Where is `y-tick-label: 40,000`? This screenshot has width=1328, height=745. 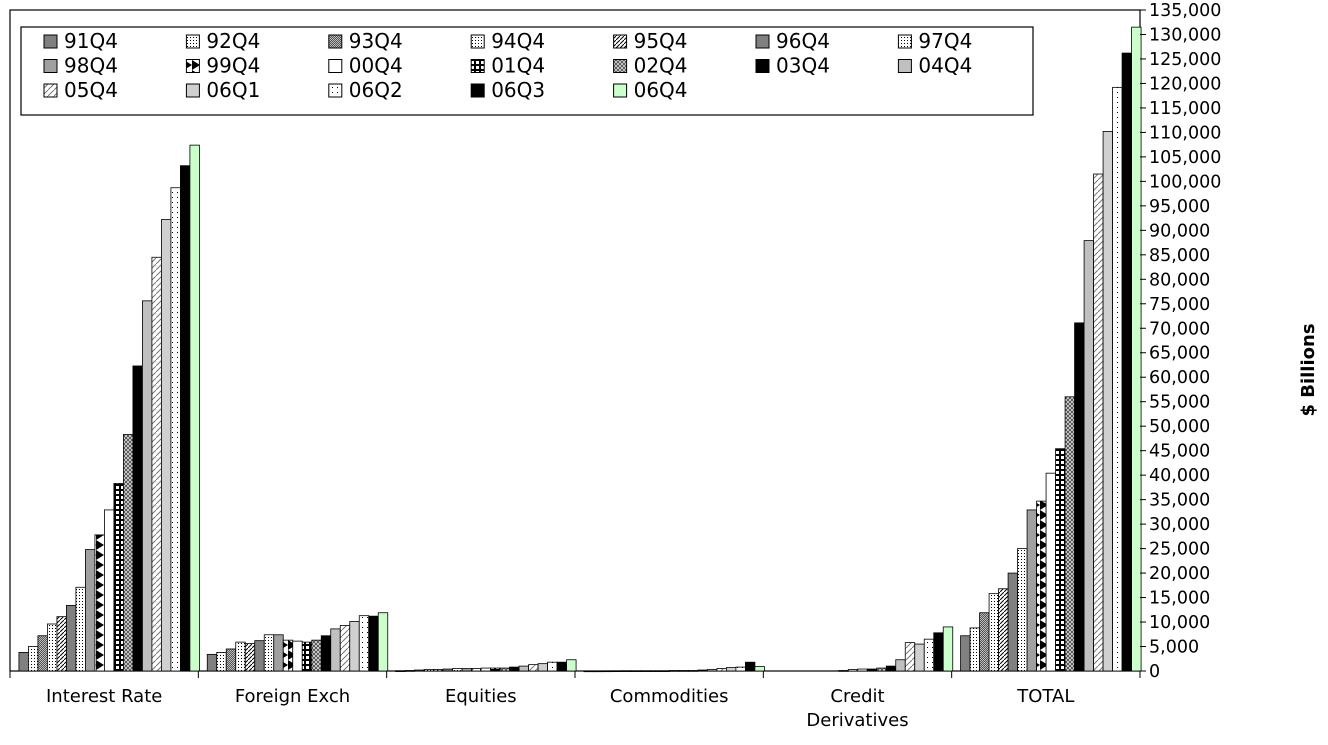 y-tick-label: 40,000 is located at coordinates (1179, 476).